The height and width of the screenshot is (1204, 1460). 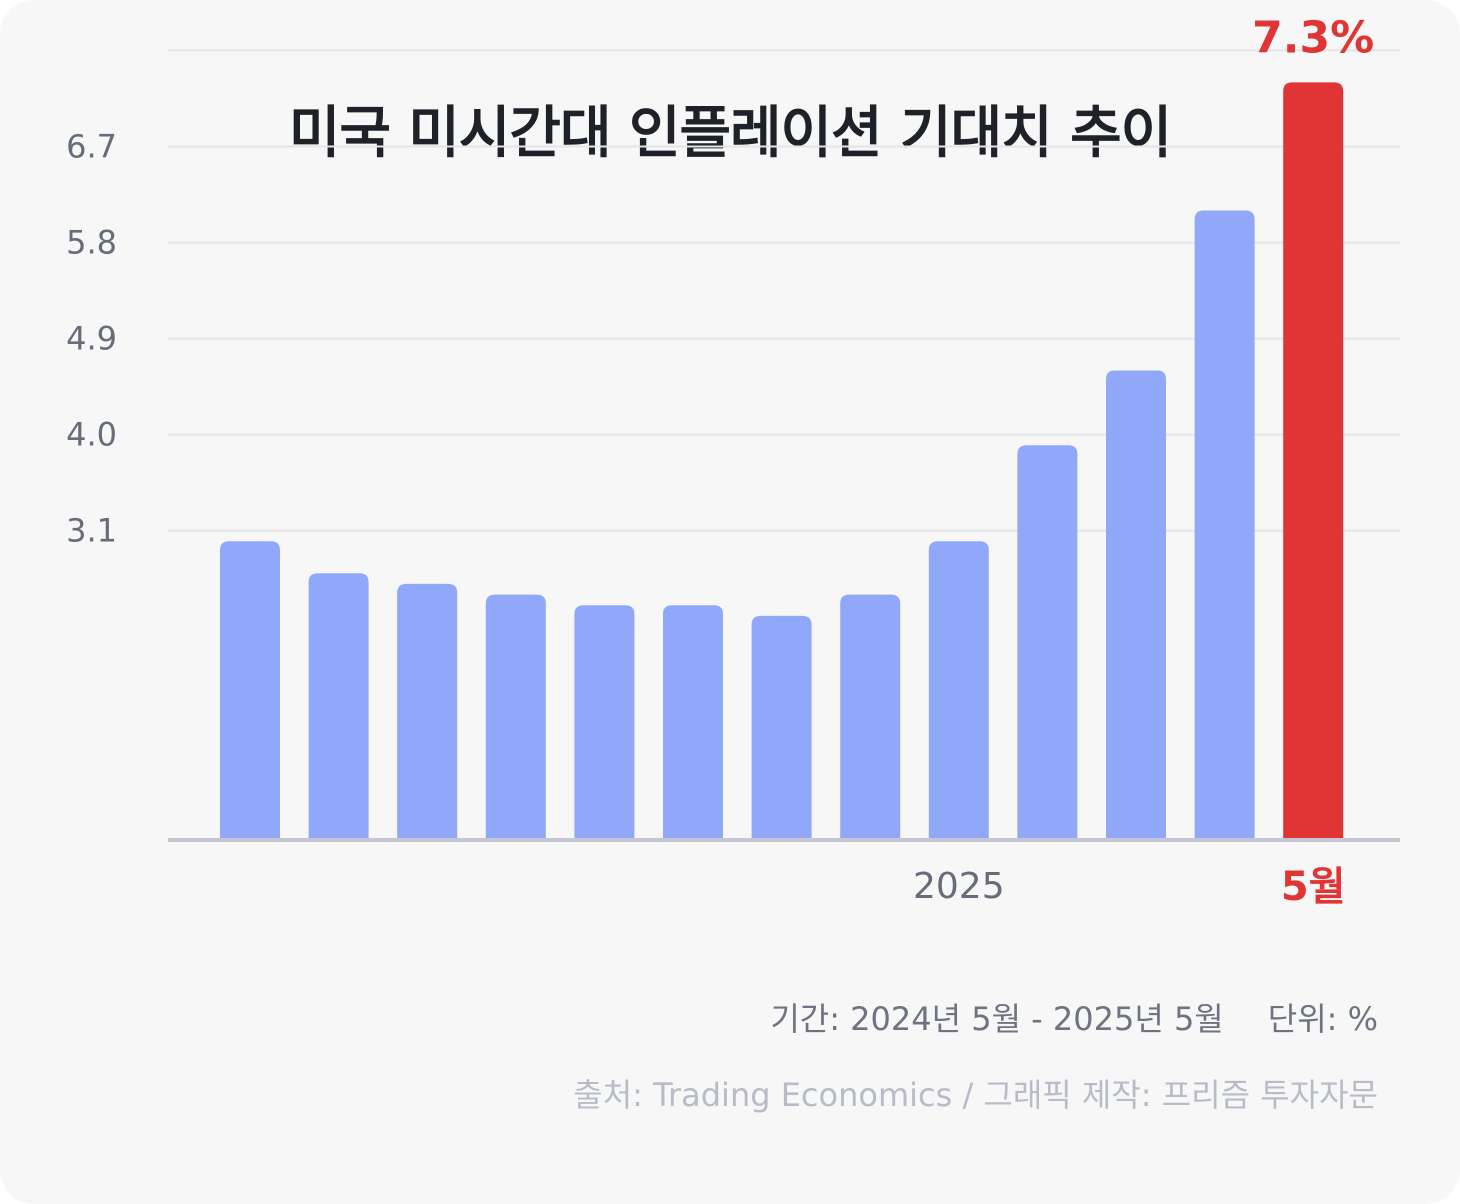 What do you see at coordinates (730, 133) in the screenshot?
I see `chart-title: 미국 미시간대 인플레이션 기대치 추이` at bounding box center [730, 133].